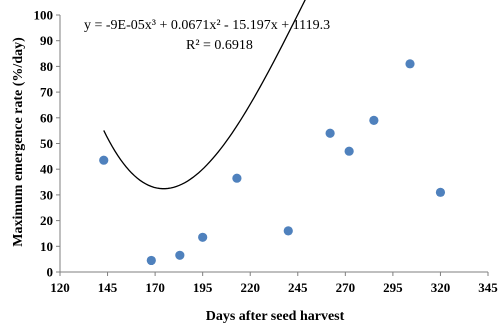 The image size is (500, 326). Describe the element at coordinates (46, 220) in the screenshot. I see `y-tick-label: 20` at that location.